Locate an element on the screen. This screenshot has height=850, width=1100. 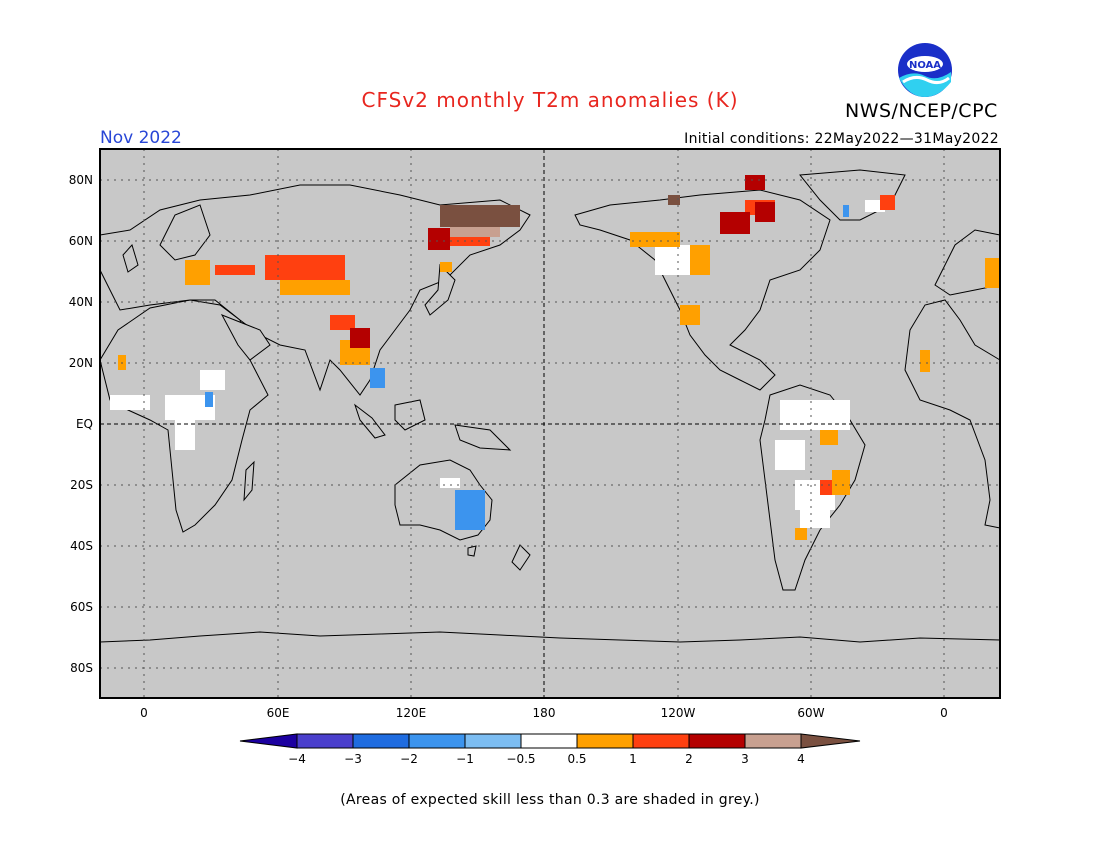
agency-label: NWS/NCEP/CPC is located at coordinates (921, 111).